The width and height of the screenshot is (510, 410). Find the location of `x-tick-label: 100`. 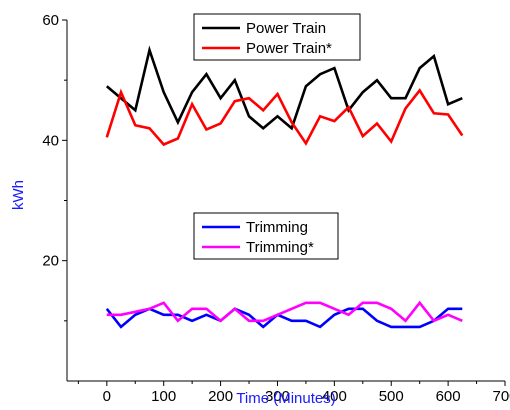

x-tick-label: 100 is located at coordinates (163, 396).